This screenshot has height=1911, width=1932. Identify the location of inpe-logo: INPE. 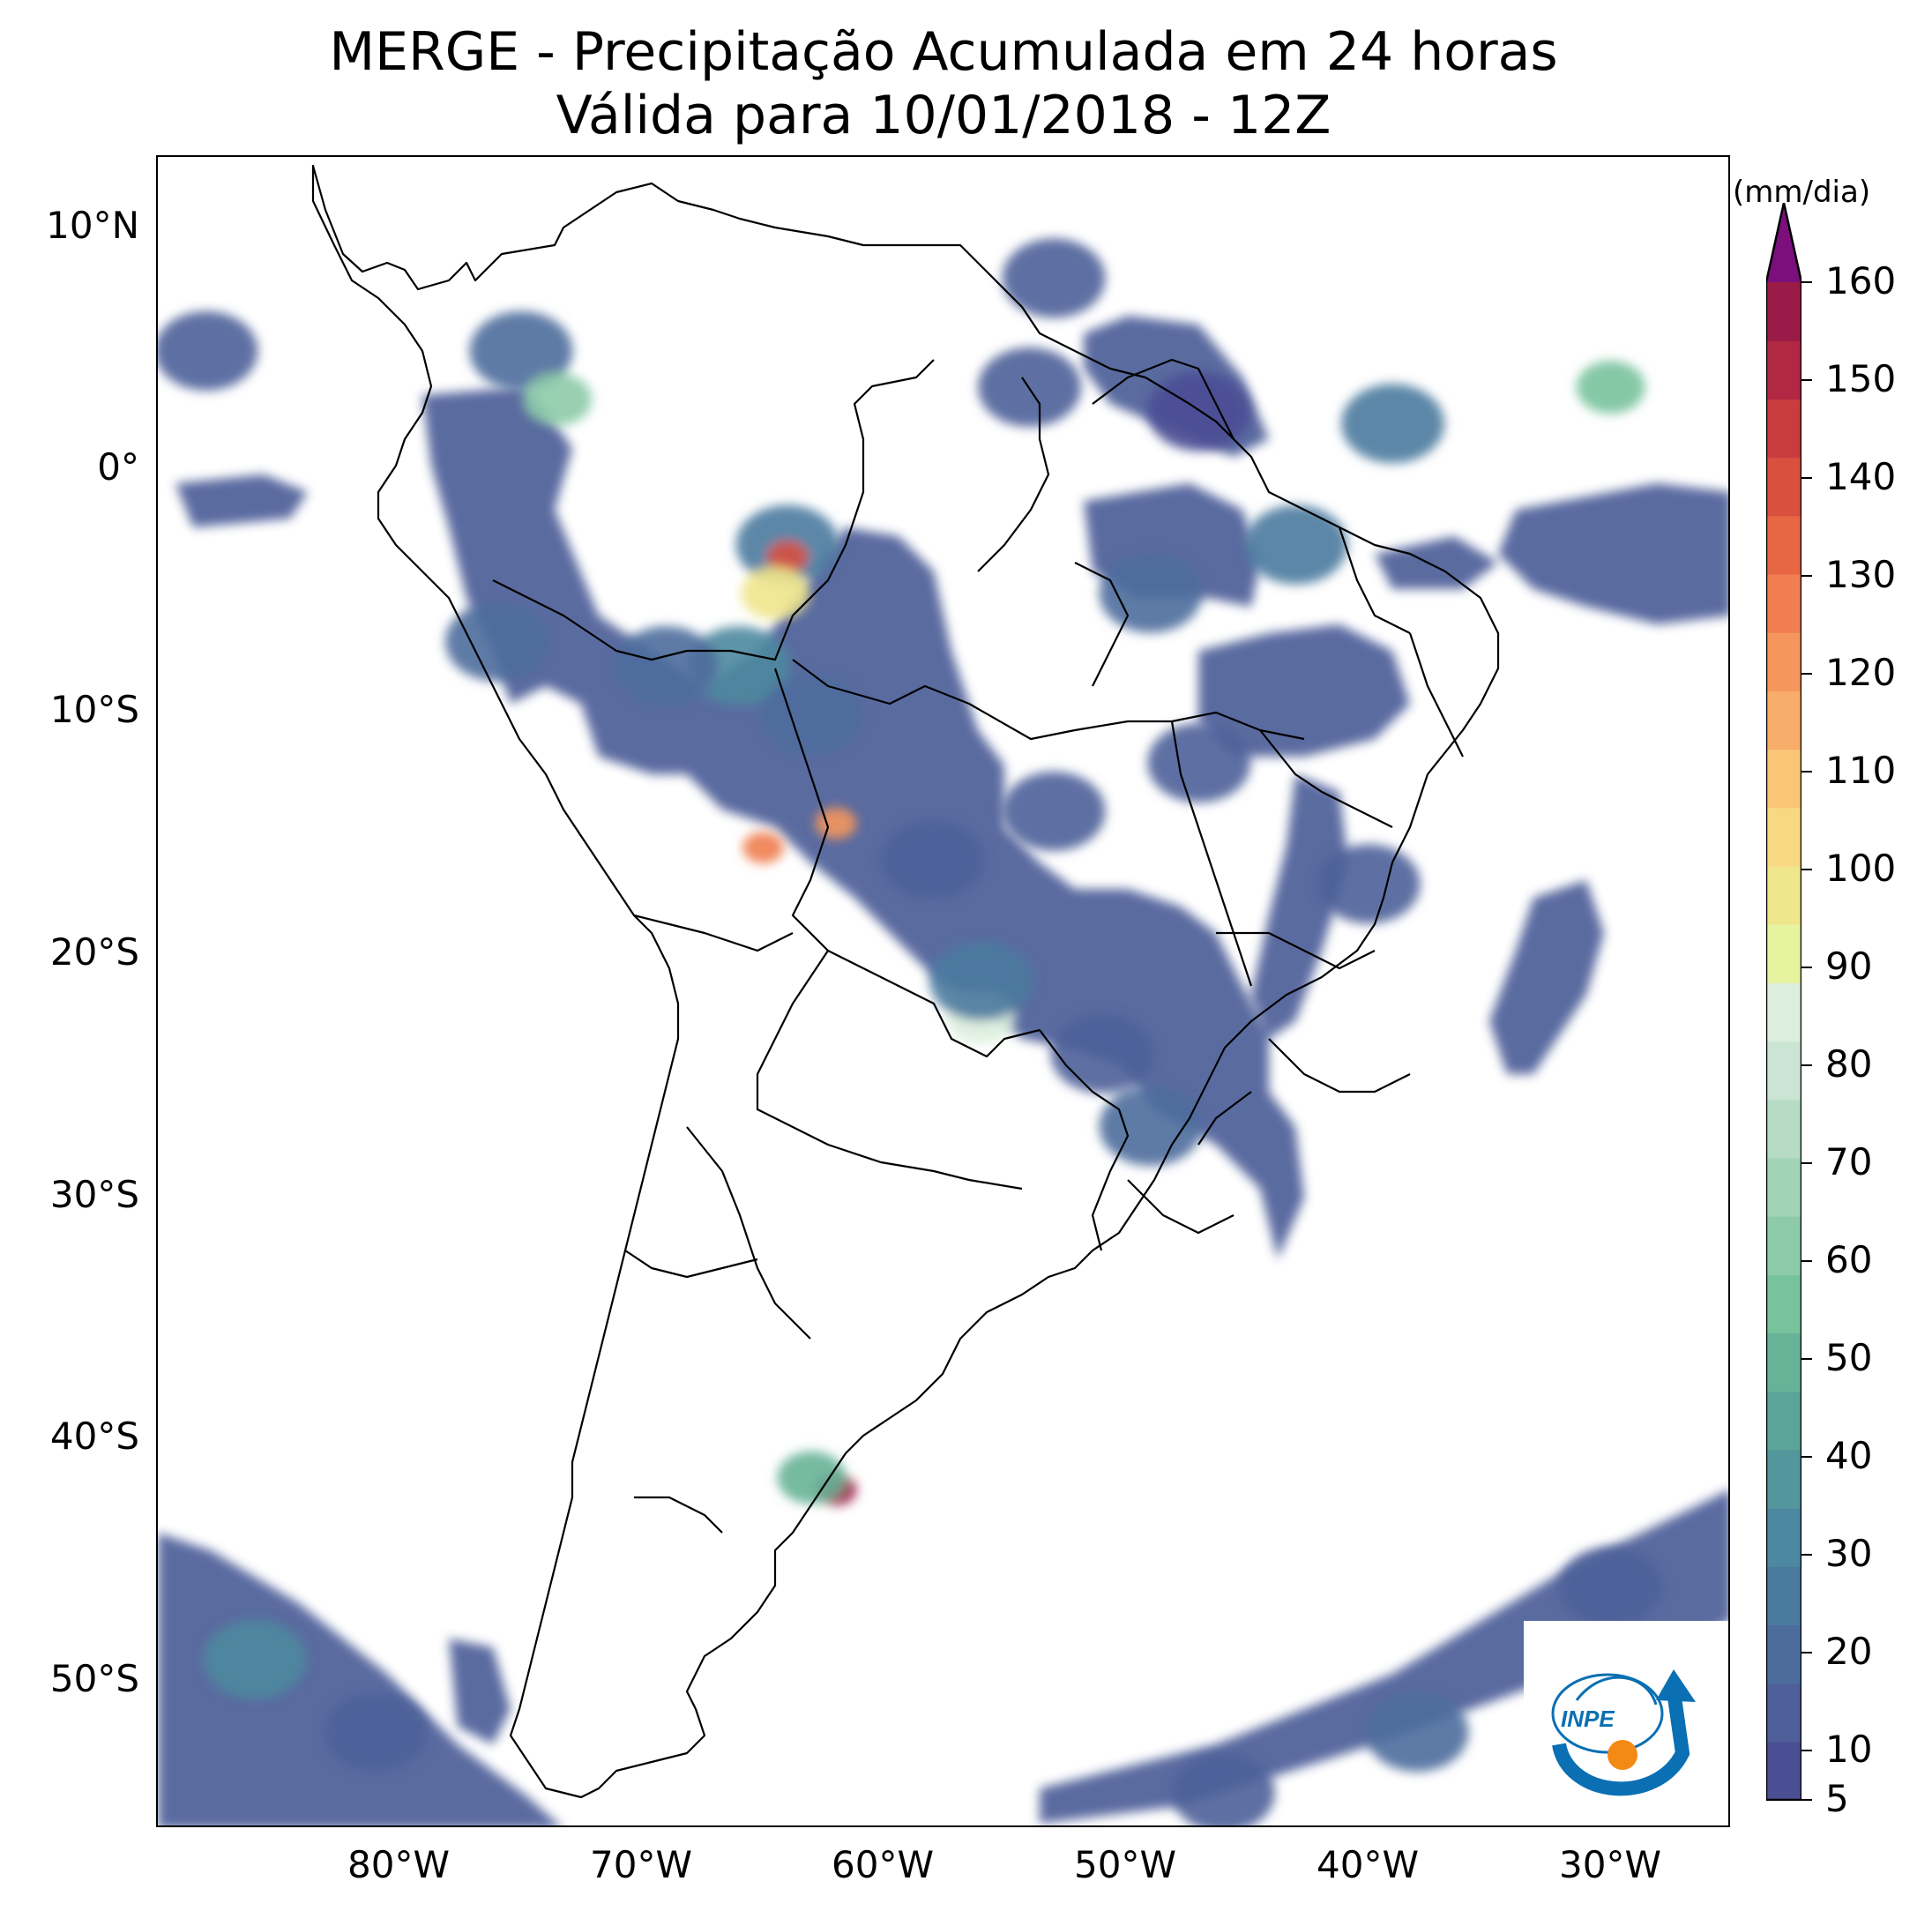
(1626, 1722).